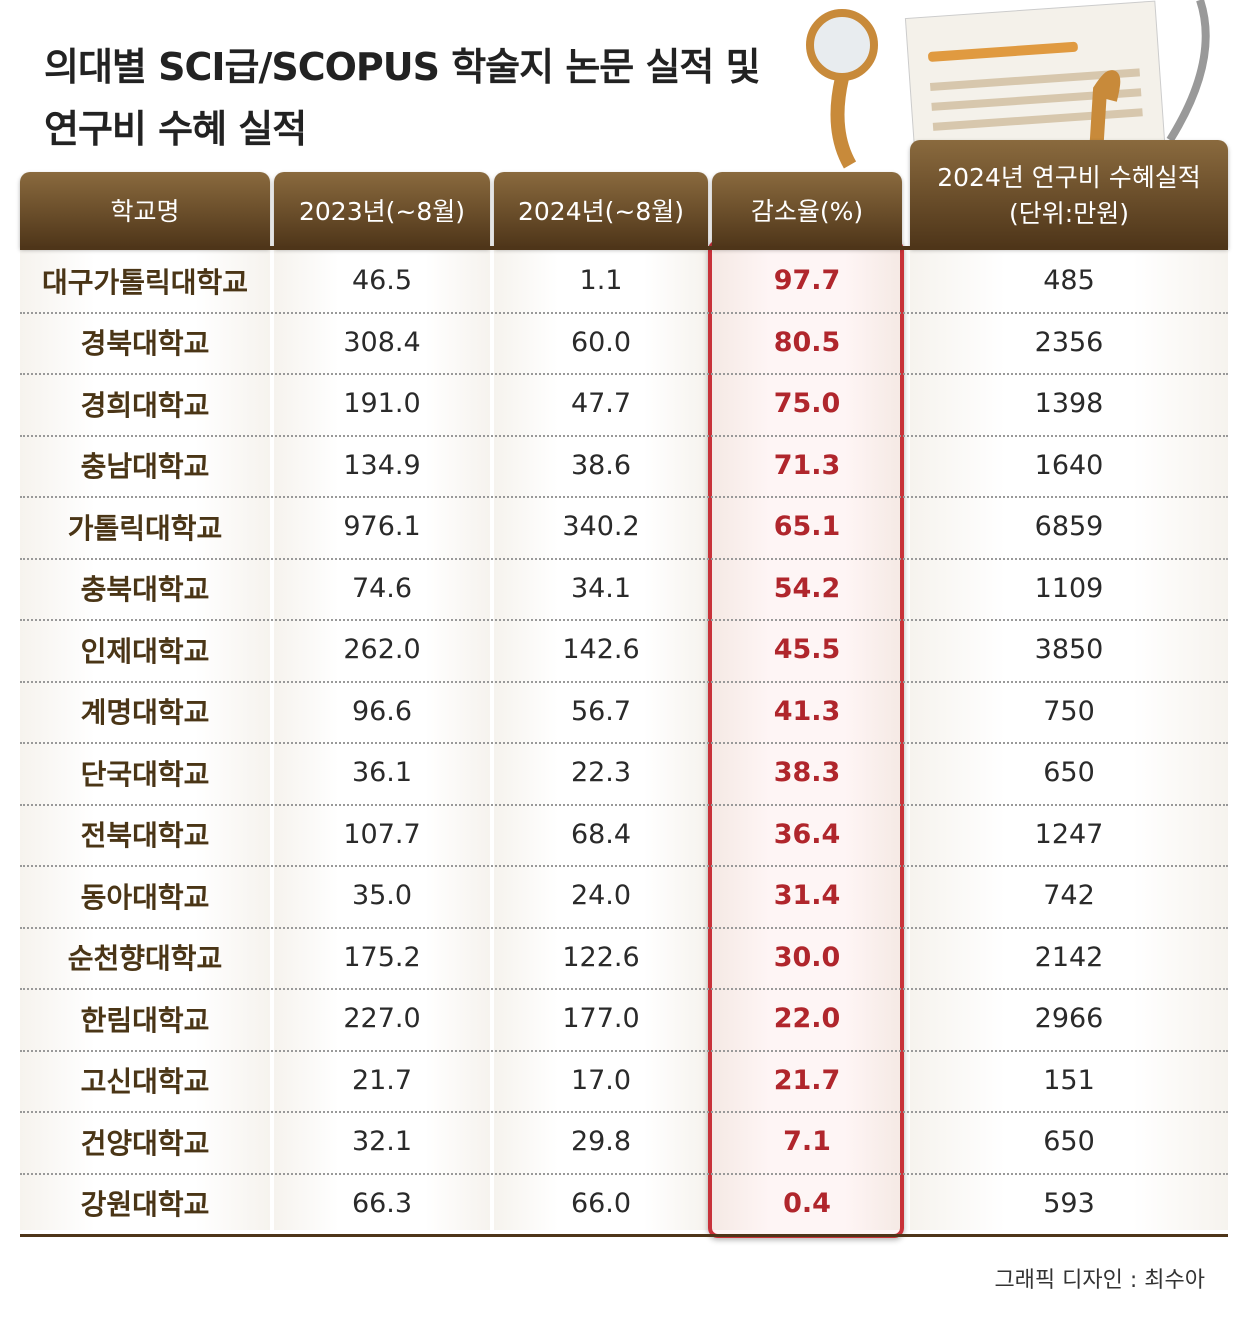  Describe the element at coordinates (1069, 527) in the screenshot. I see `cell-value: 6859` at that location.